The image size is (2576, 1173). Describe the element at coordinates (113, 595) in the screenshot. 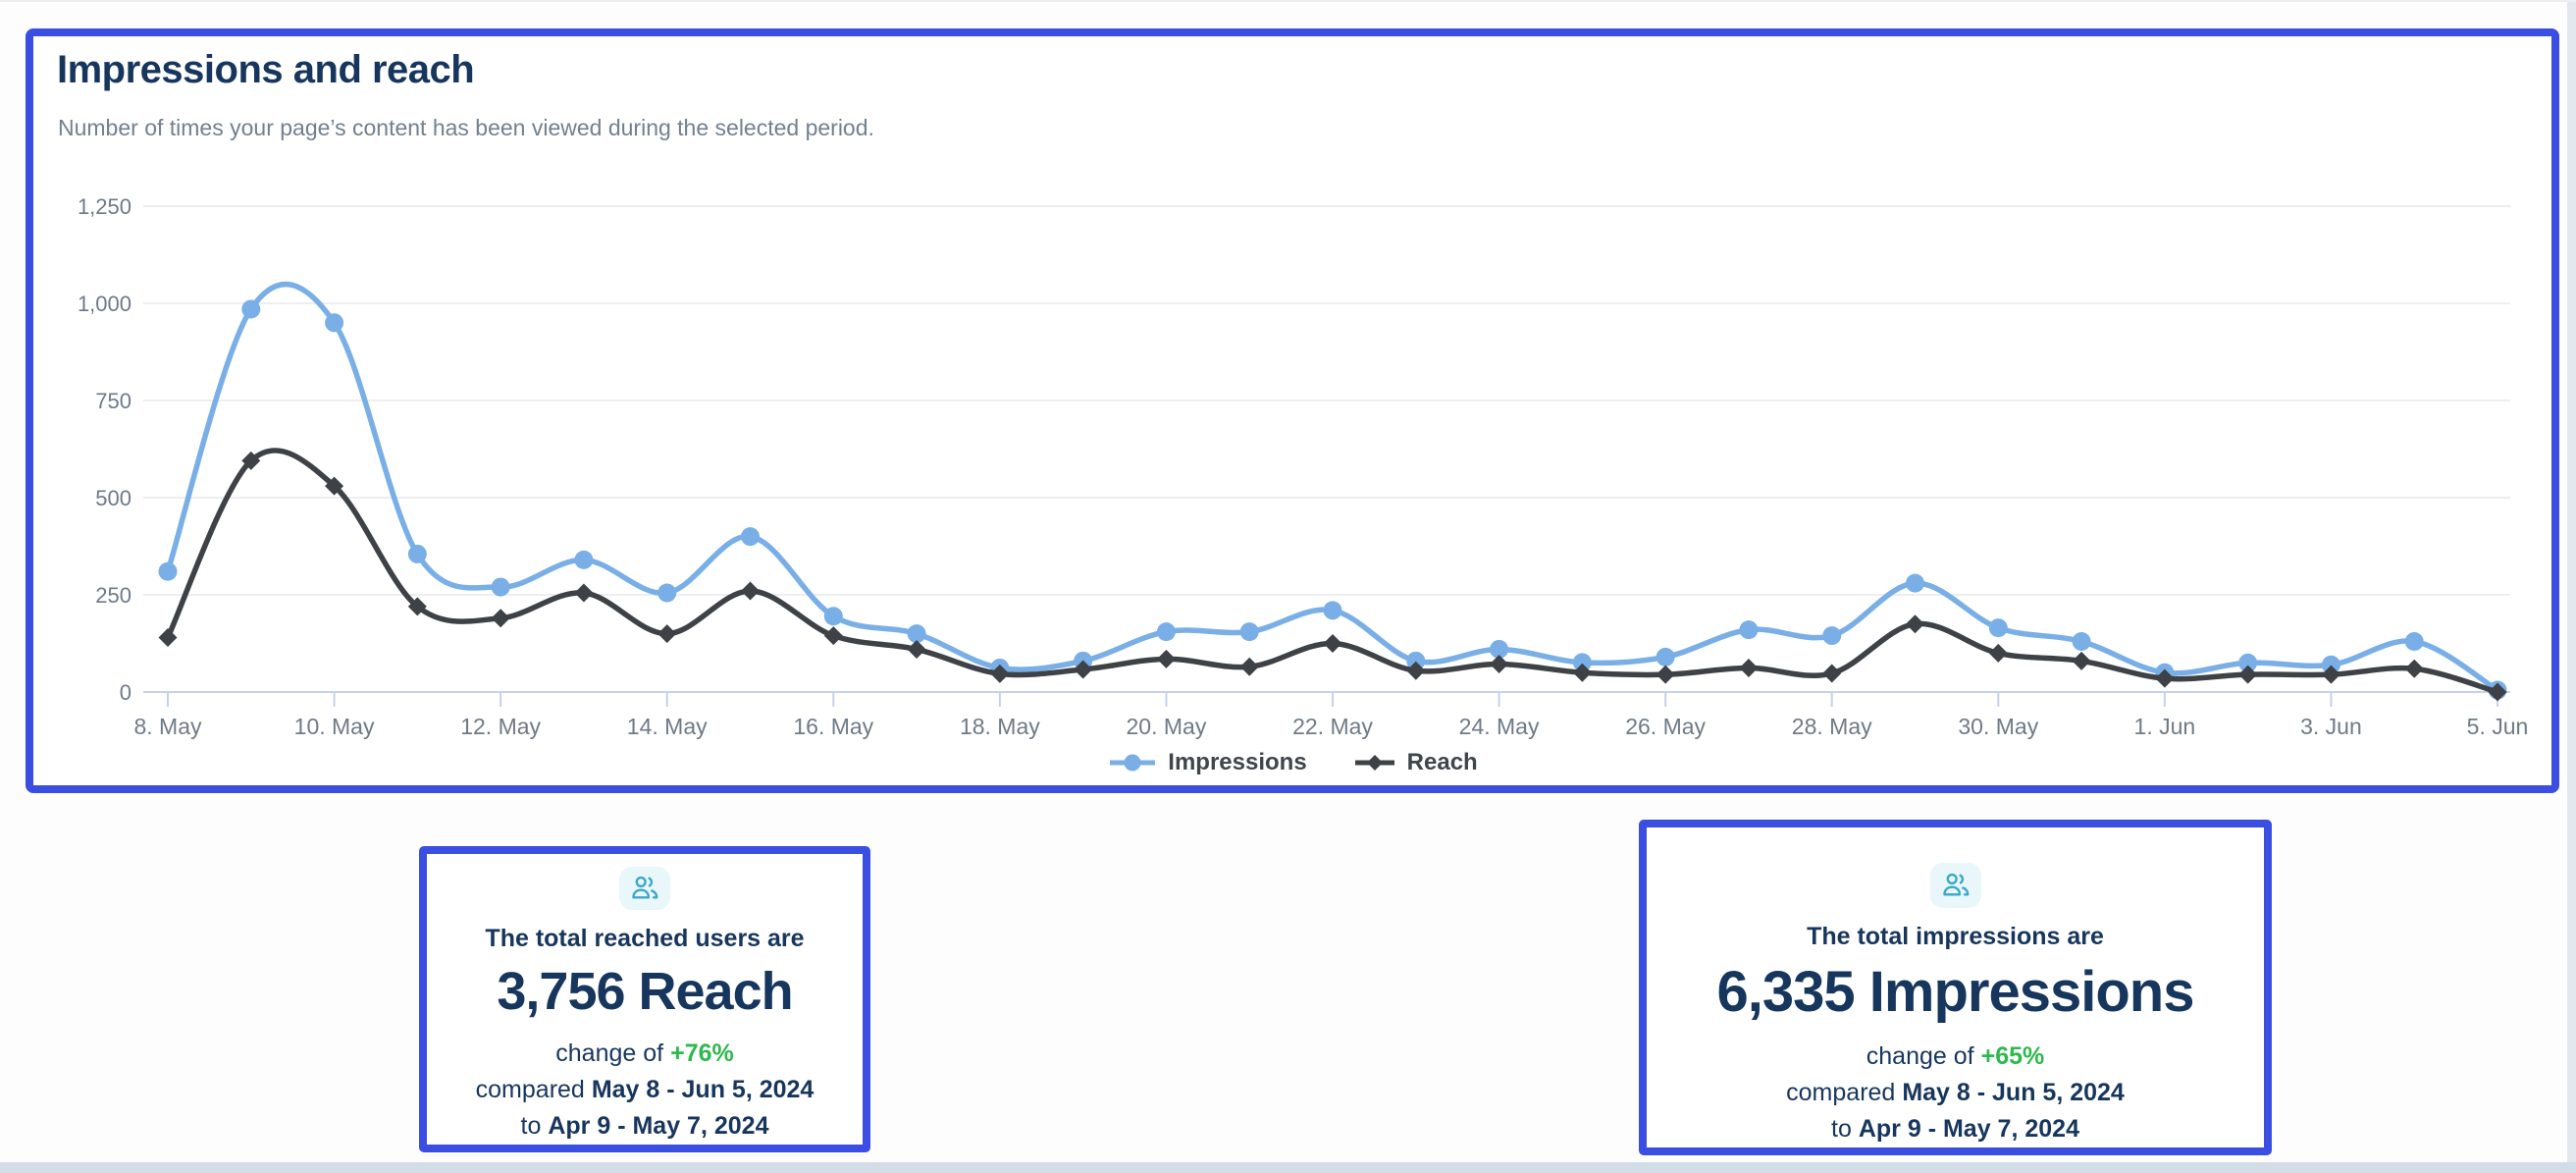

I see `svg-text: 250` at that location.